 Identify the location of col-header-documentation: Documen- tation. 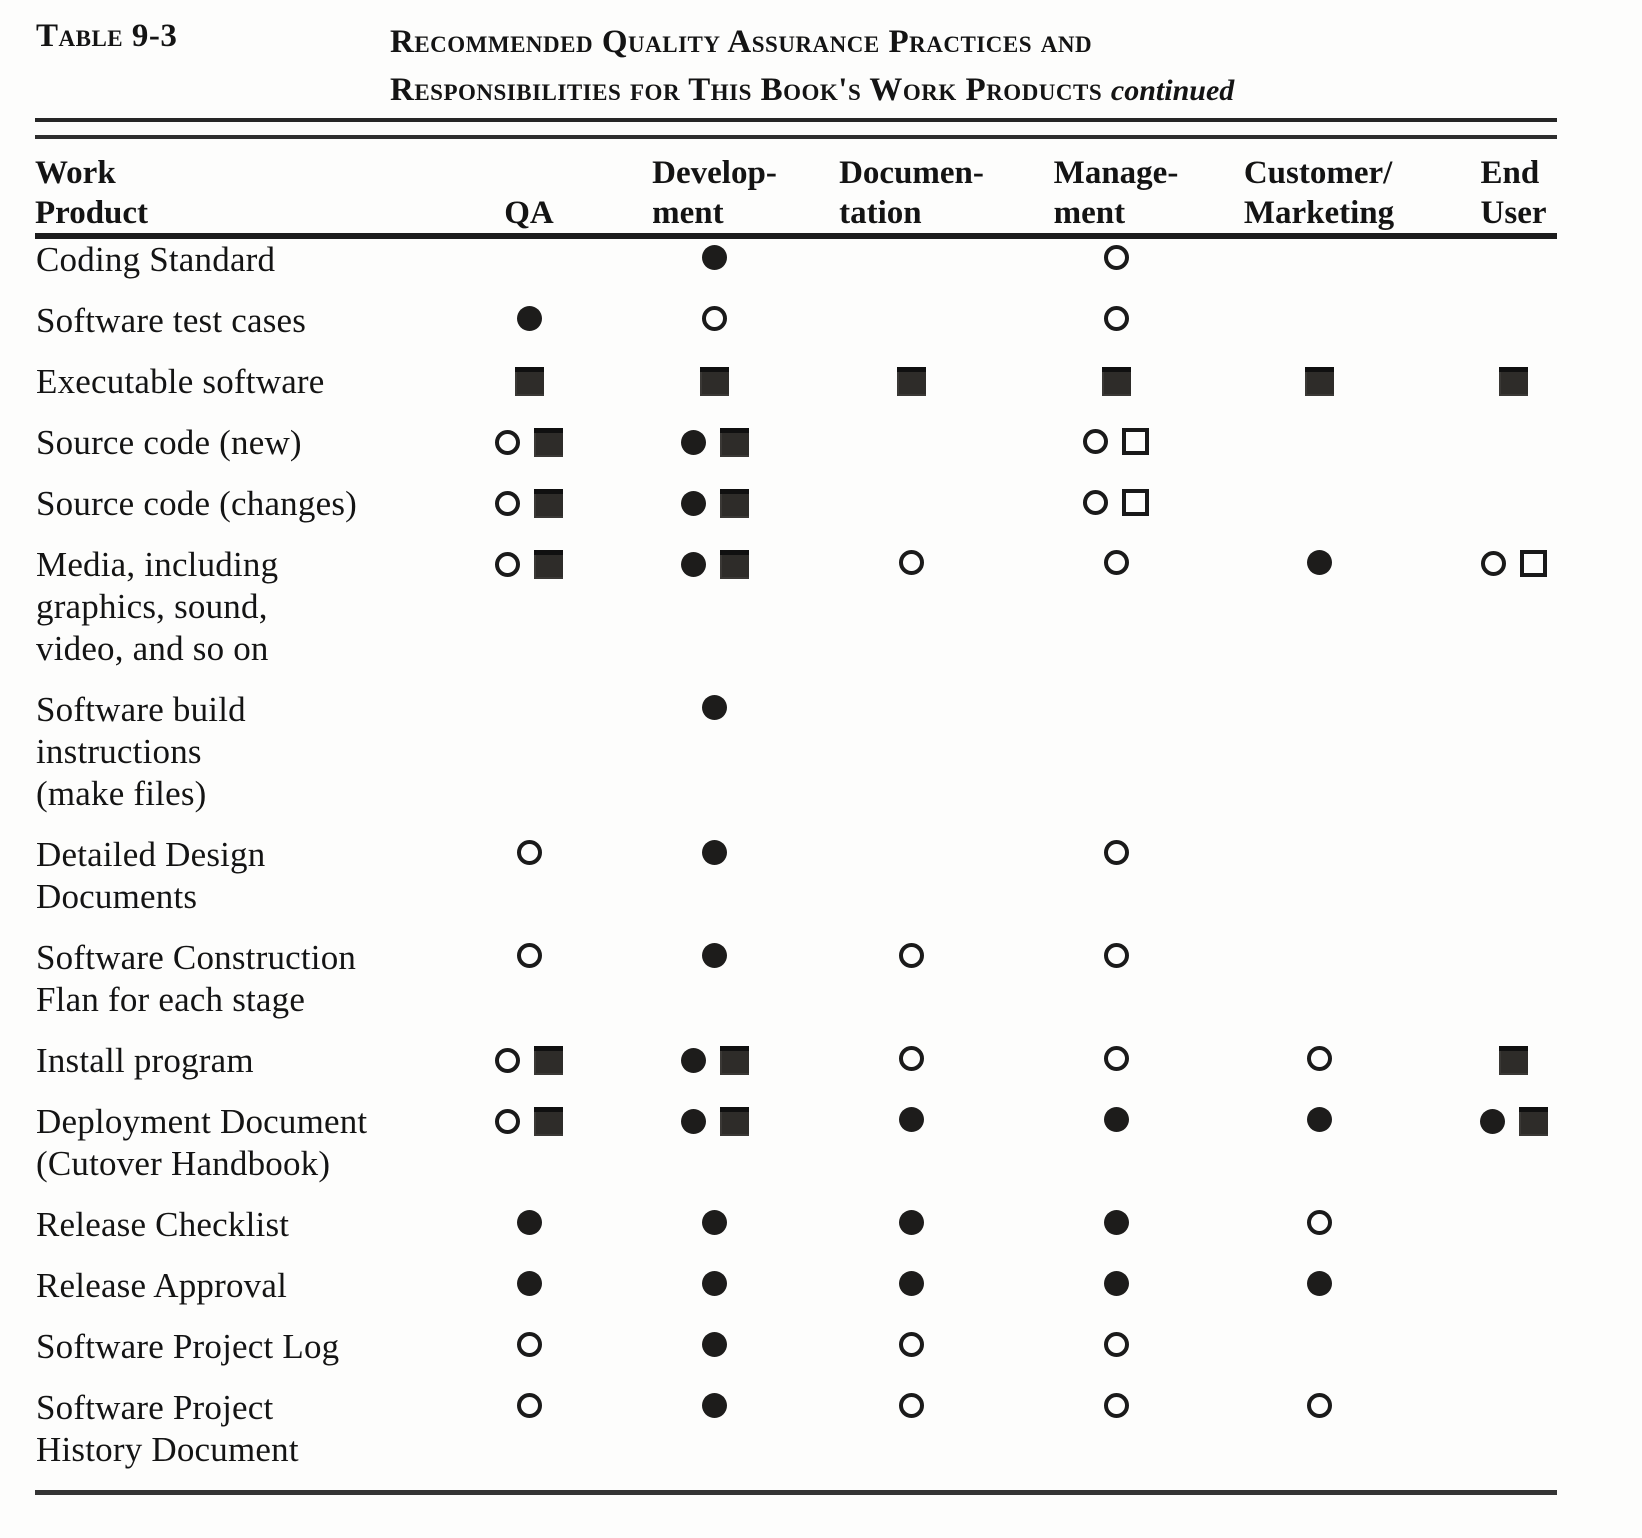
(911, 189).